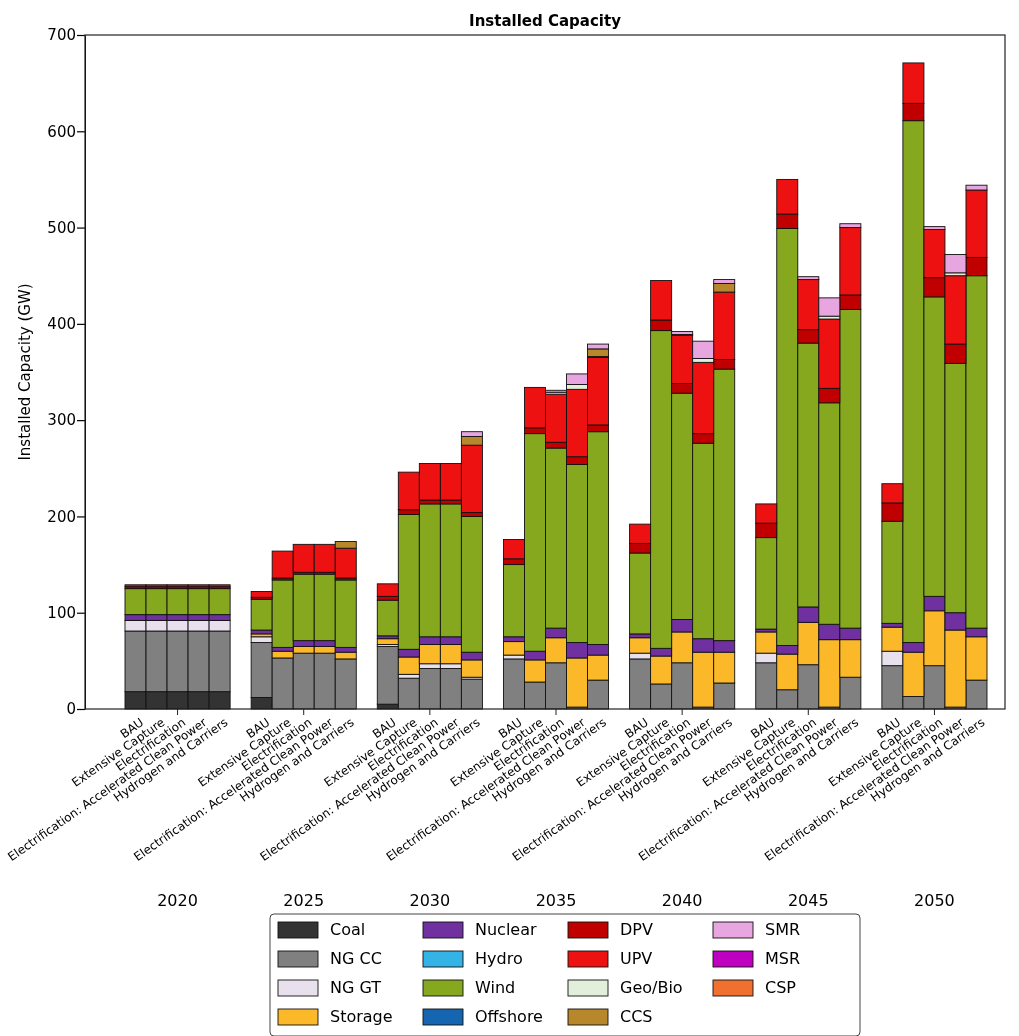 This screenshot has height=1036, width=1019. What do you see at coordinates (430, 900) in the screenshot?
I see `text: 2030` at bounding box center [430, 900].